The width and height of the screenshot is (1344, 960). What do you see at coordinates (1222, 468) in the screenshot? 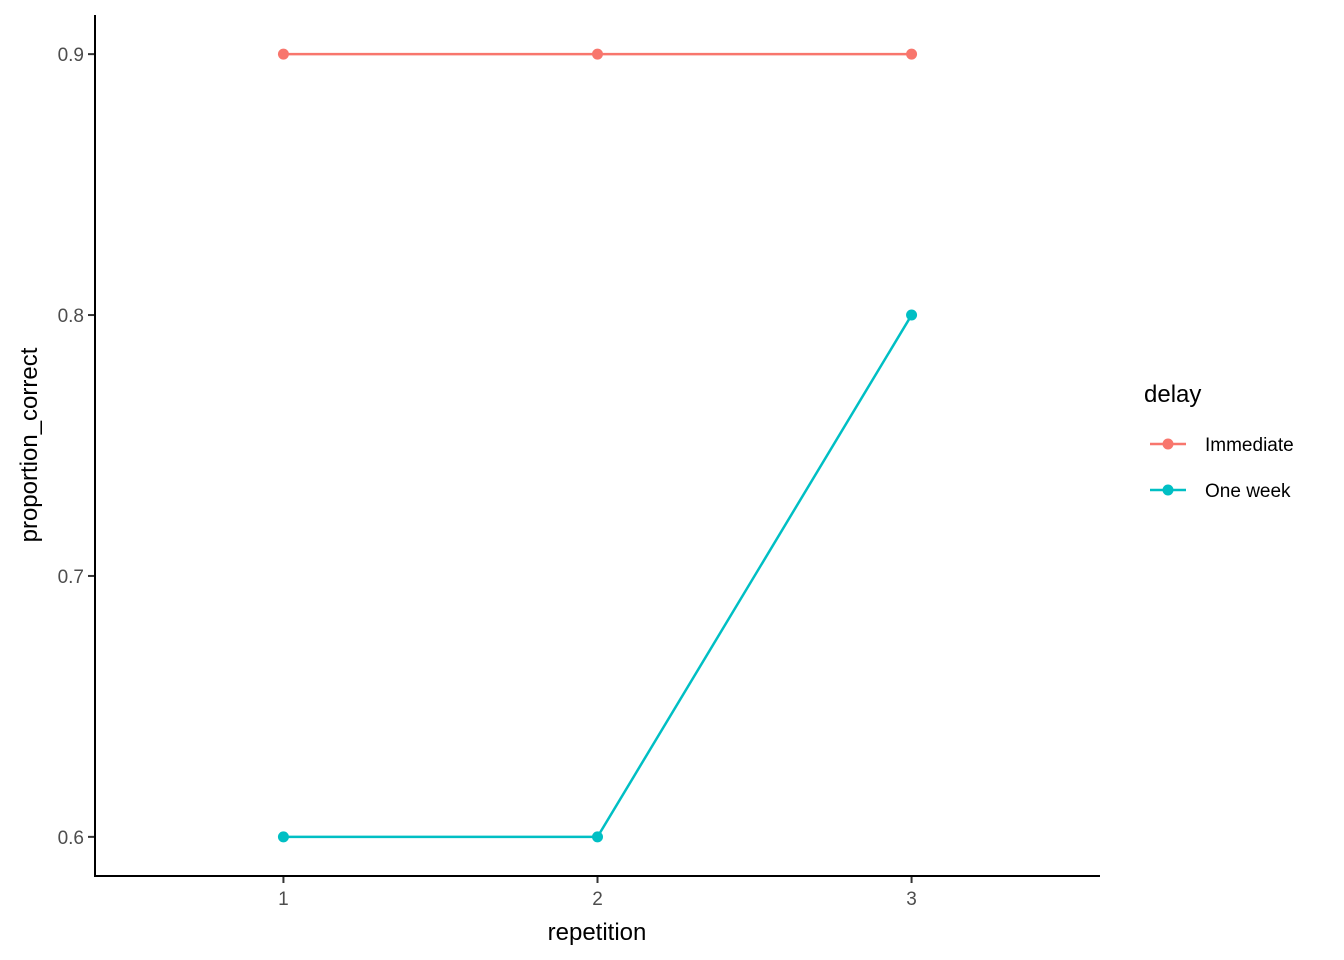
I see `legend-items: Immediate One week` at bounding box center [1222, 468].